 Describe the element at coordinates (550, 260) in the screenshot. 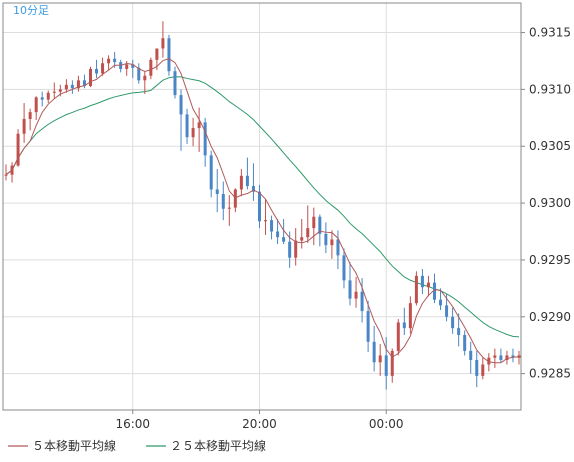

I see `y-tick-label: 0.9295` at that location.